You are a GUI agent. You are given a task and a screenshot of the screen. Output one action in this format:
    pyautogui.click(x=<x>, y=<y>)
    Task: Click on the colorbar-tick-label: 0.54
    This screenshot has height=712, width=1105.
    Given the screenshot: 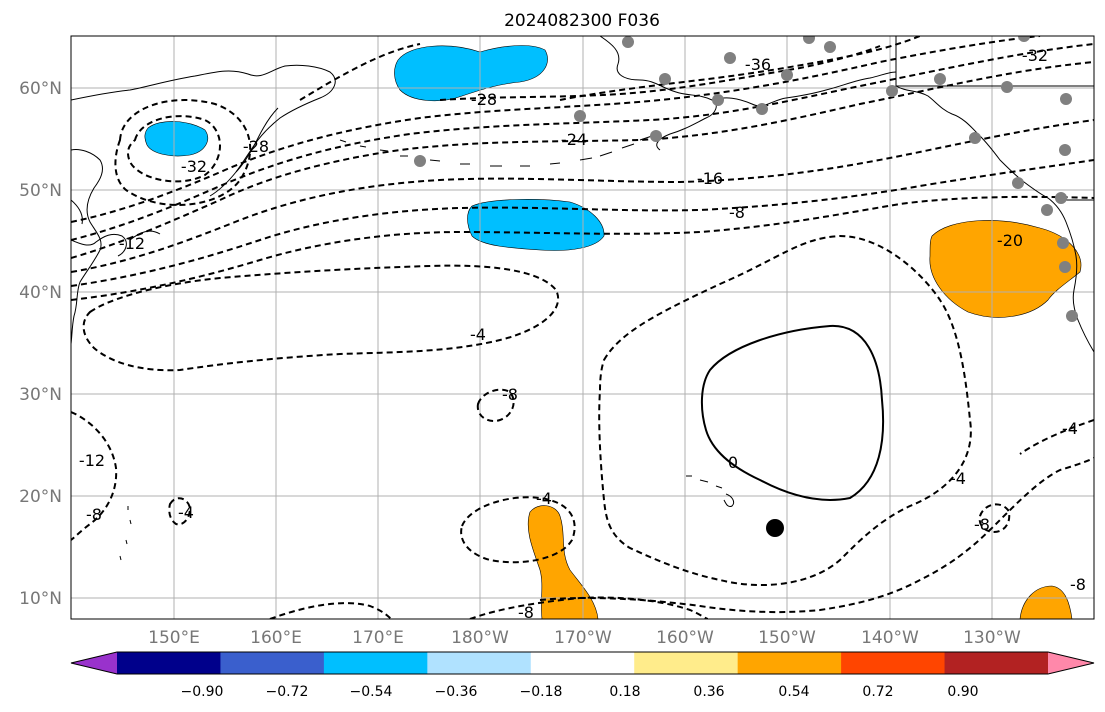 What is the action you would take?
    pyautogui.click(x=793, y=692)
    